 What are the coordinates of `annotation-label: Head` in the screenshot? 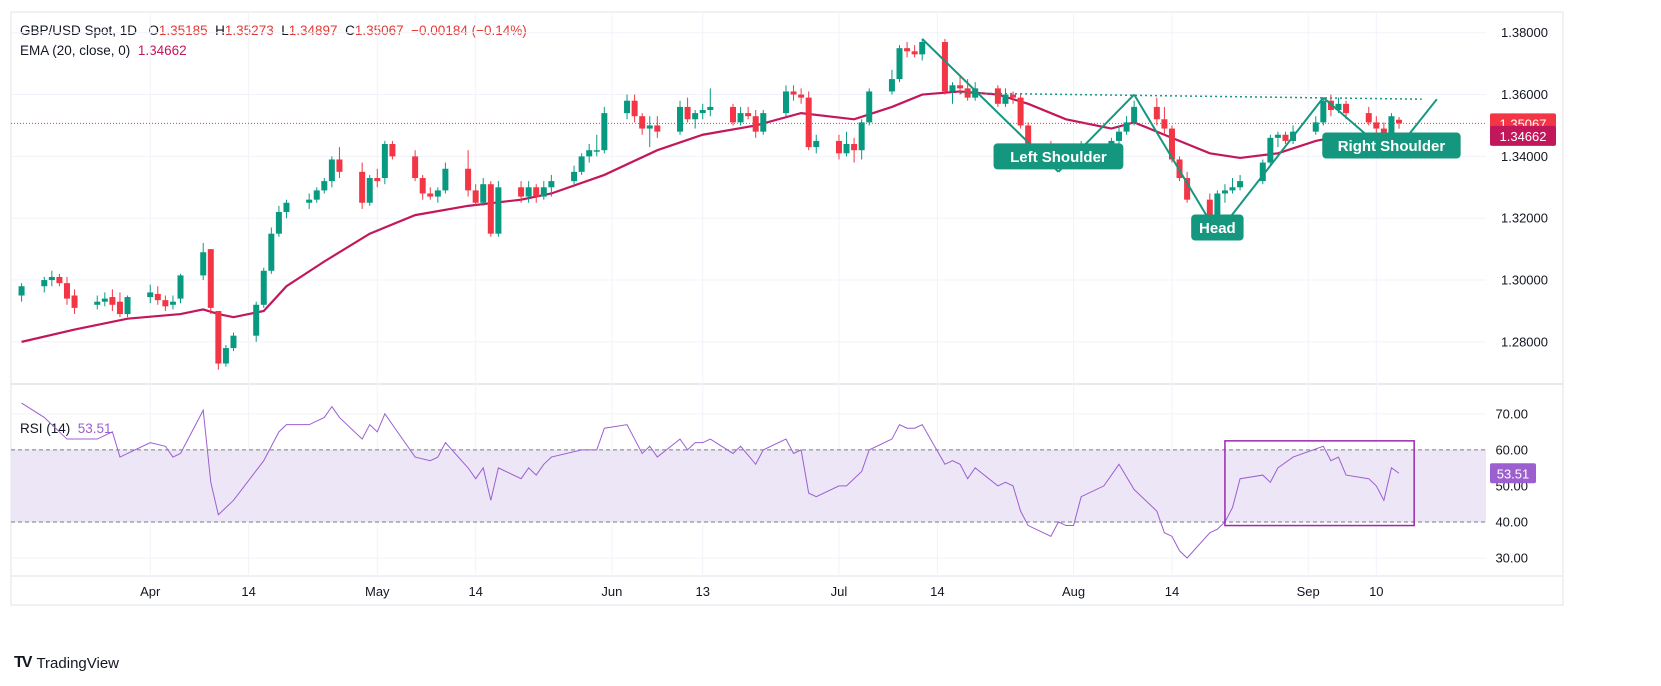 It's located at (1217, 228).